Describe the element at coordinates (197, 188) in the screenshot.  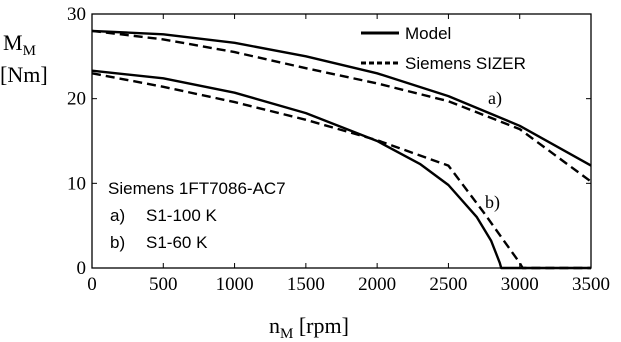
I see `info-box-title: Siemens 1FT7086-AC7` at that location.